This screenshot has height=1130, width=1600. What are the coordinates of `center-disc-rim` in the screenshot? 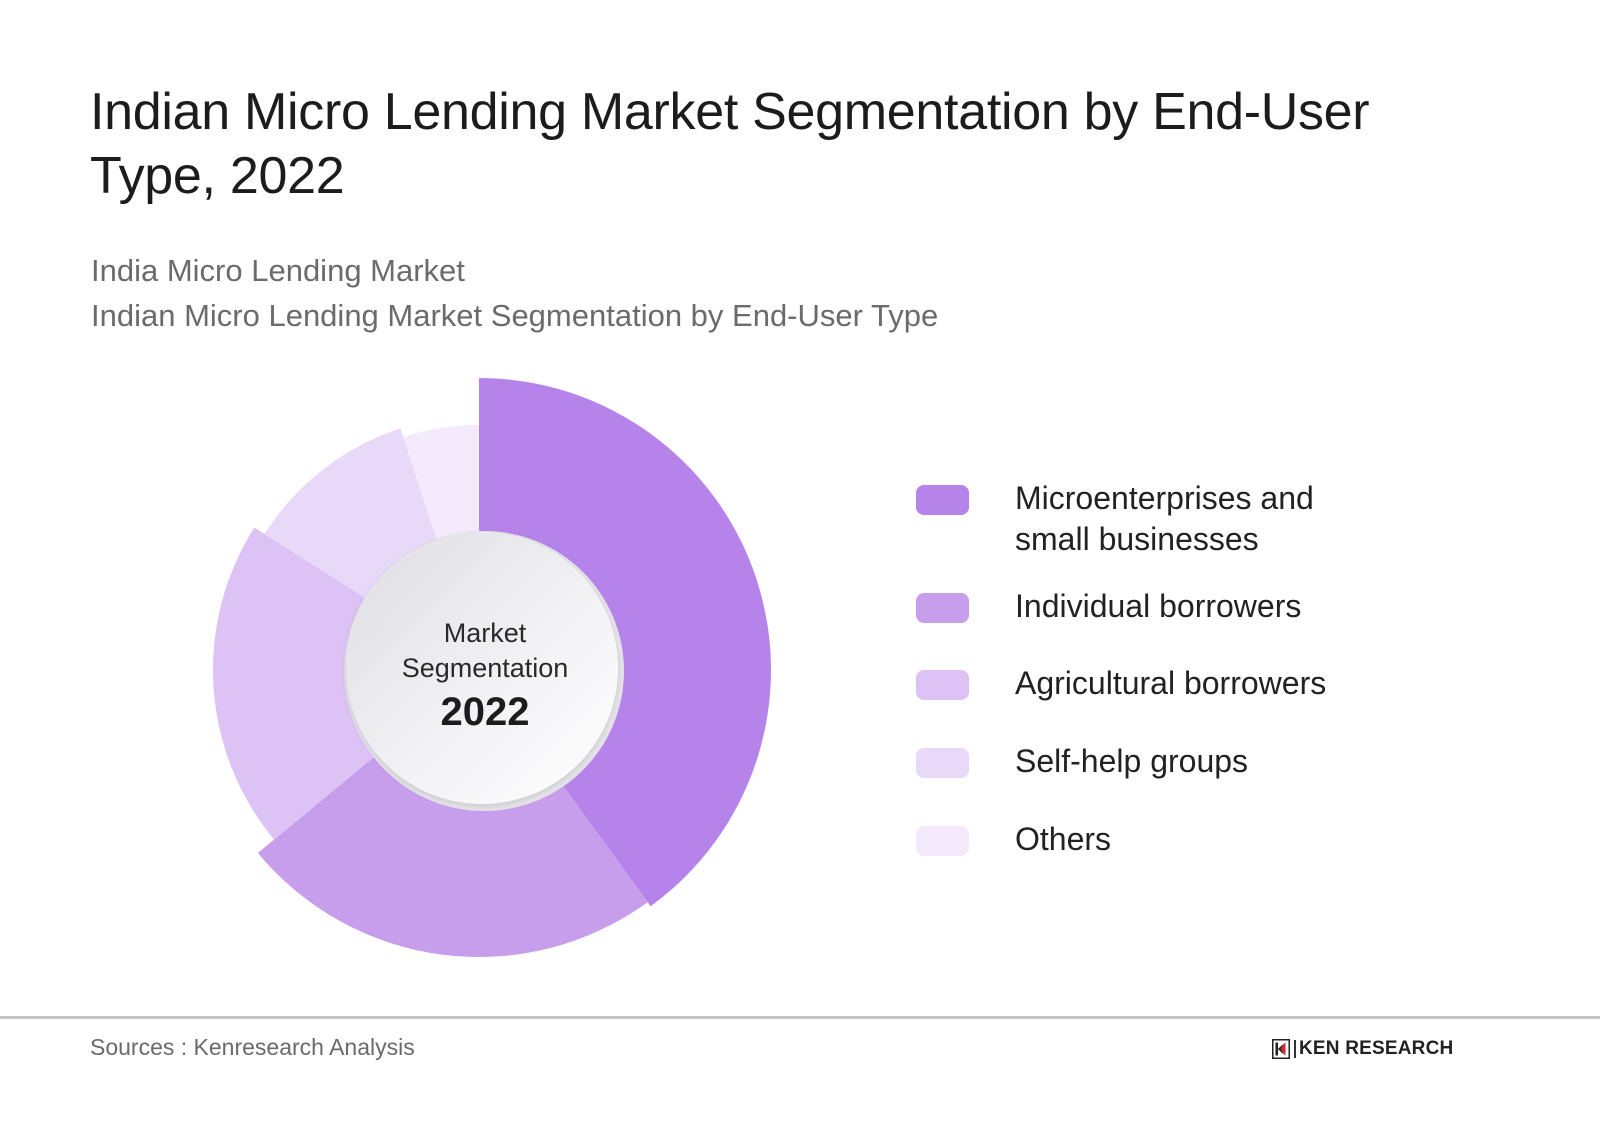 It's located at (484, 671).